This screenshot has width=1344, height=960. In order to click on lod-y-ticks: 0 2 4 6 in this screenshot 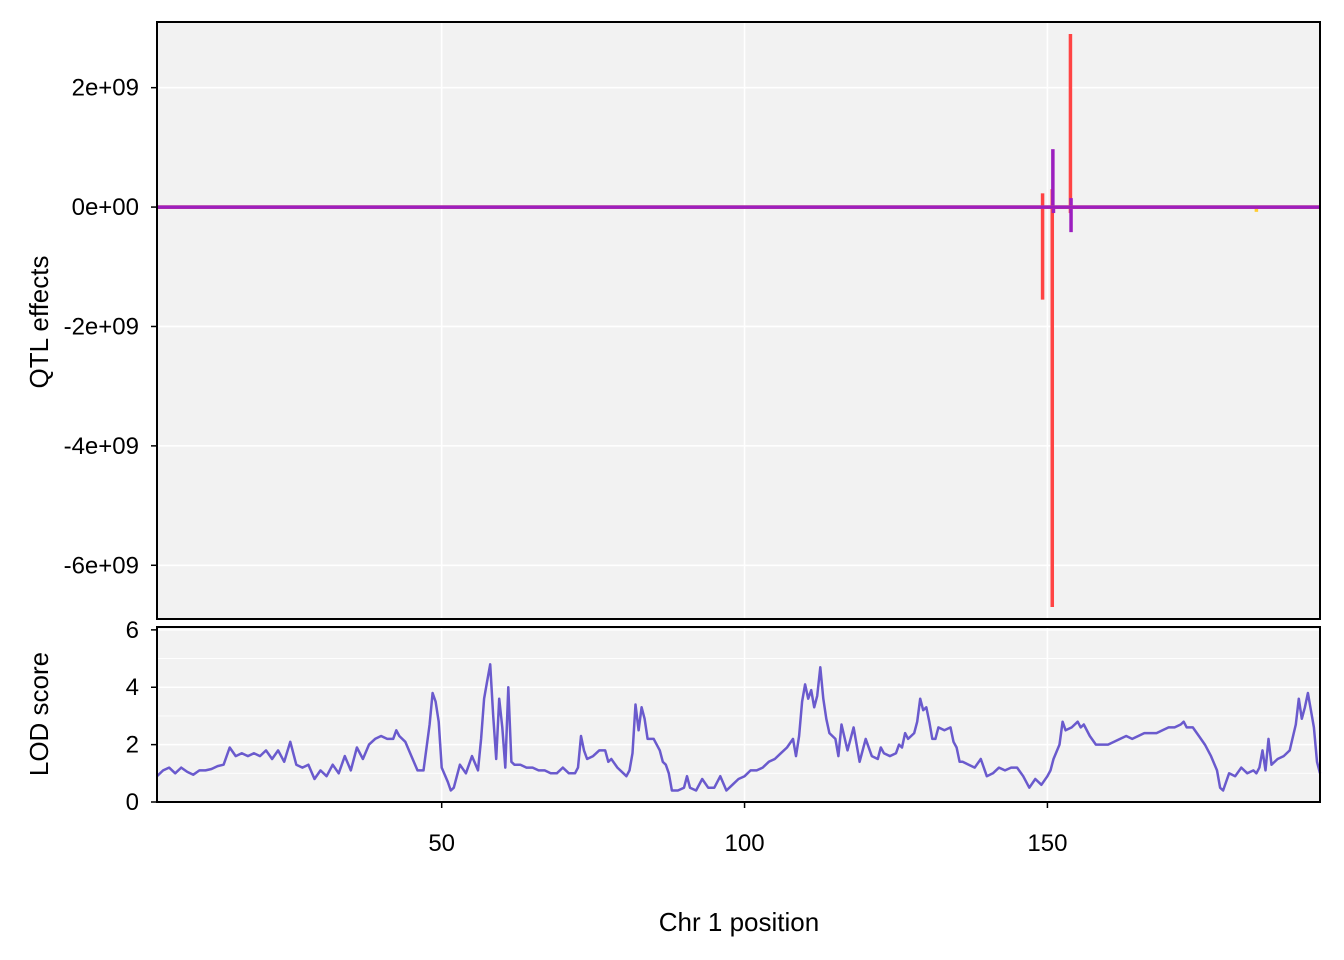, I will do `click(141, 716)`.